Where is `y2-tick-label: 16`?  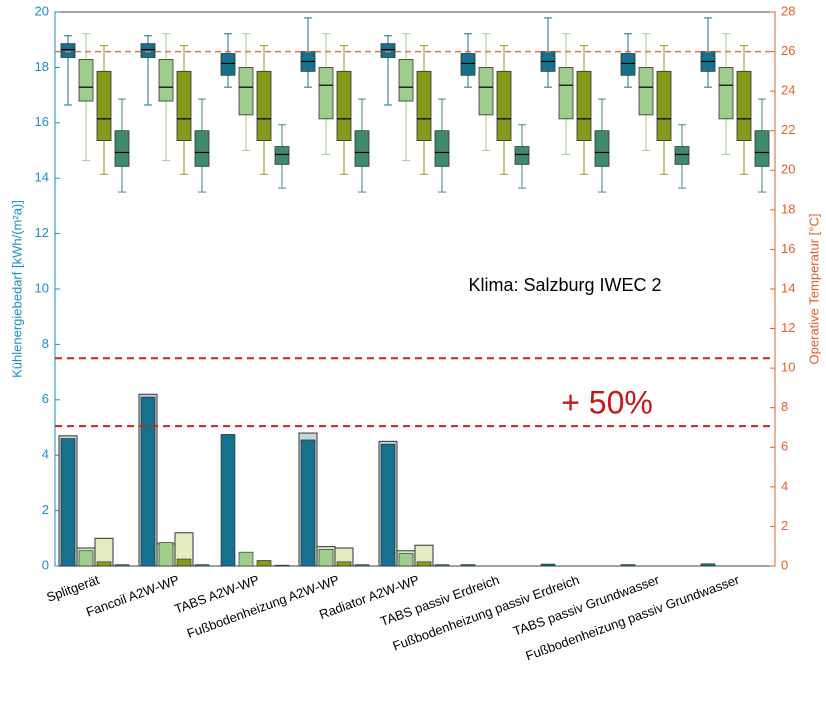 y2-tick-label: 16 is located at coordinates (788, 248).